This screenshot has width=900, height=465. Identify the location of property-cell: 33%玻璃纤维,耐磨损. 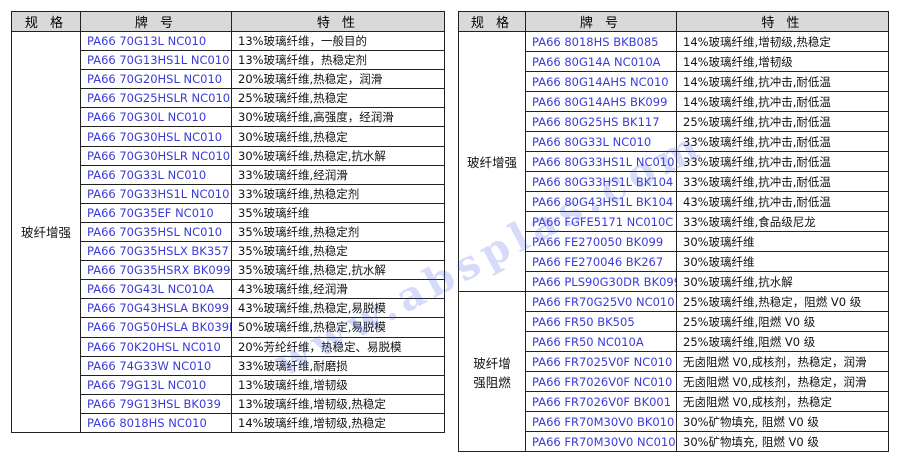
(338, 365).